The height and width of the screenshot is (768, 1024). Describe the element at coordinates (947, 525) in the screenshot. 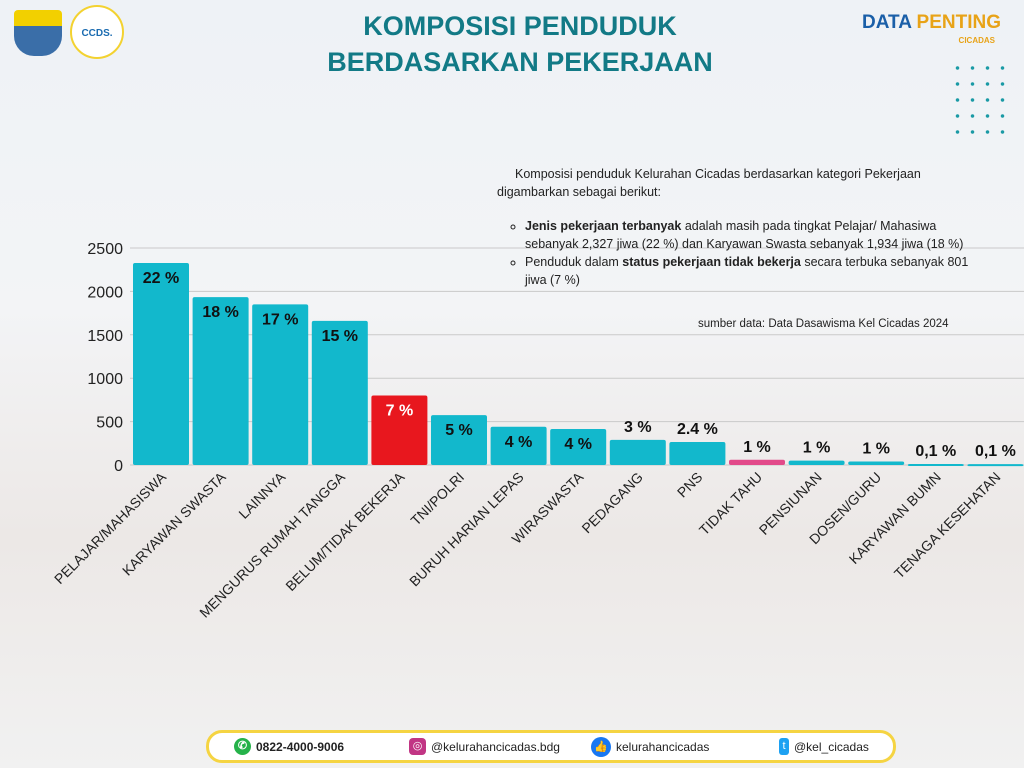

I see `x-category-label: TENAGA KESEHATAN` at that location.